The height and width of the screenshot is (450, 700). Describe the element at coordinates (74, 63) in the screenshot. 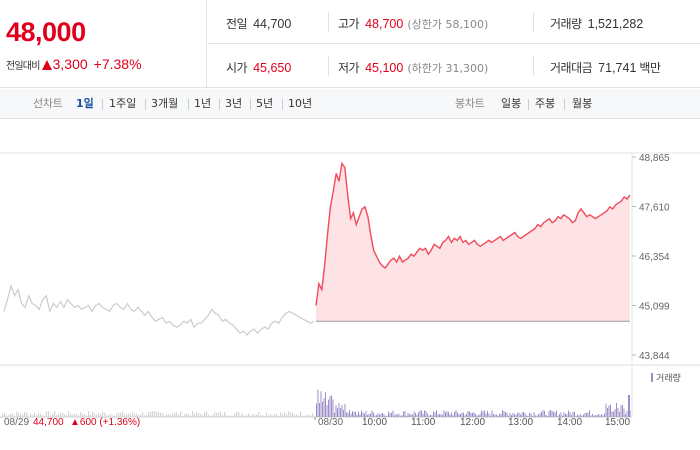

I see `change-row: 전일대비 3,300 +7.38%` at that location.